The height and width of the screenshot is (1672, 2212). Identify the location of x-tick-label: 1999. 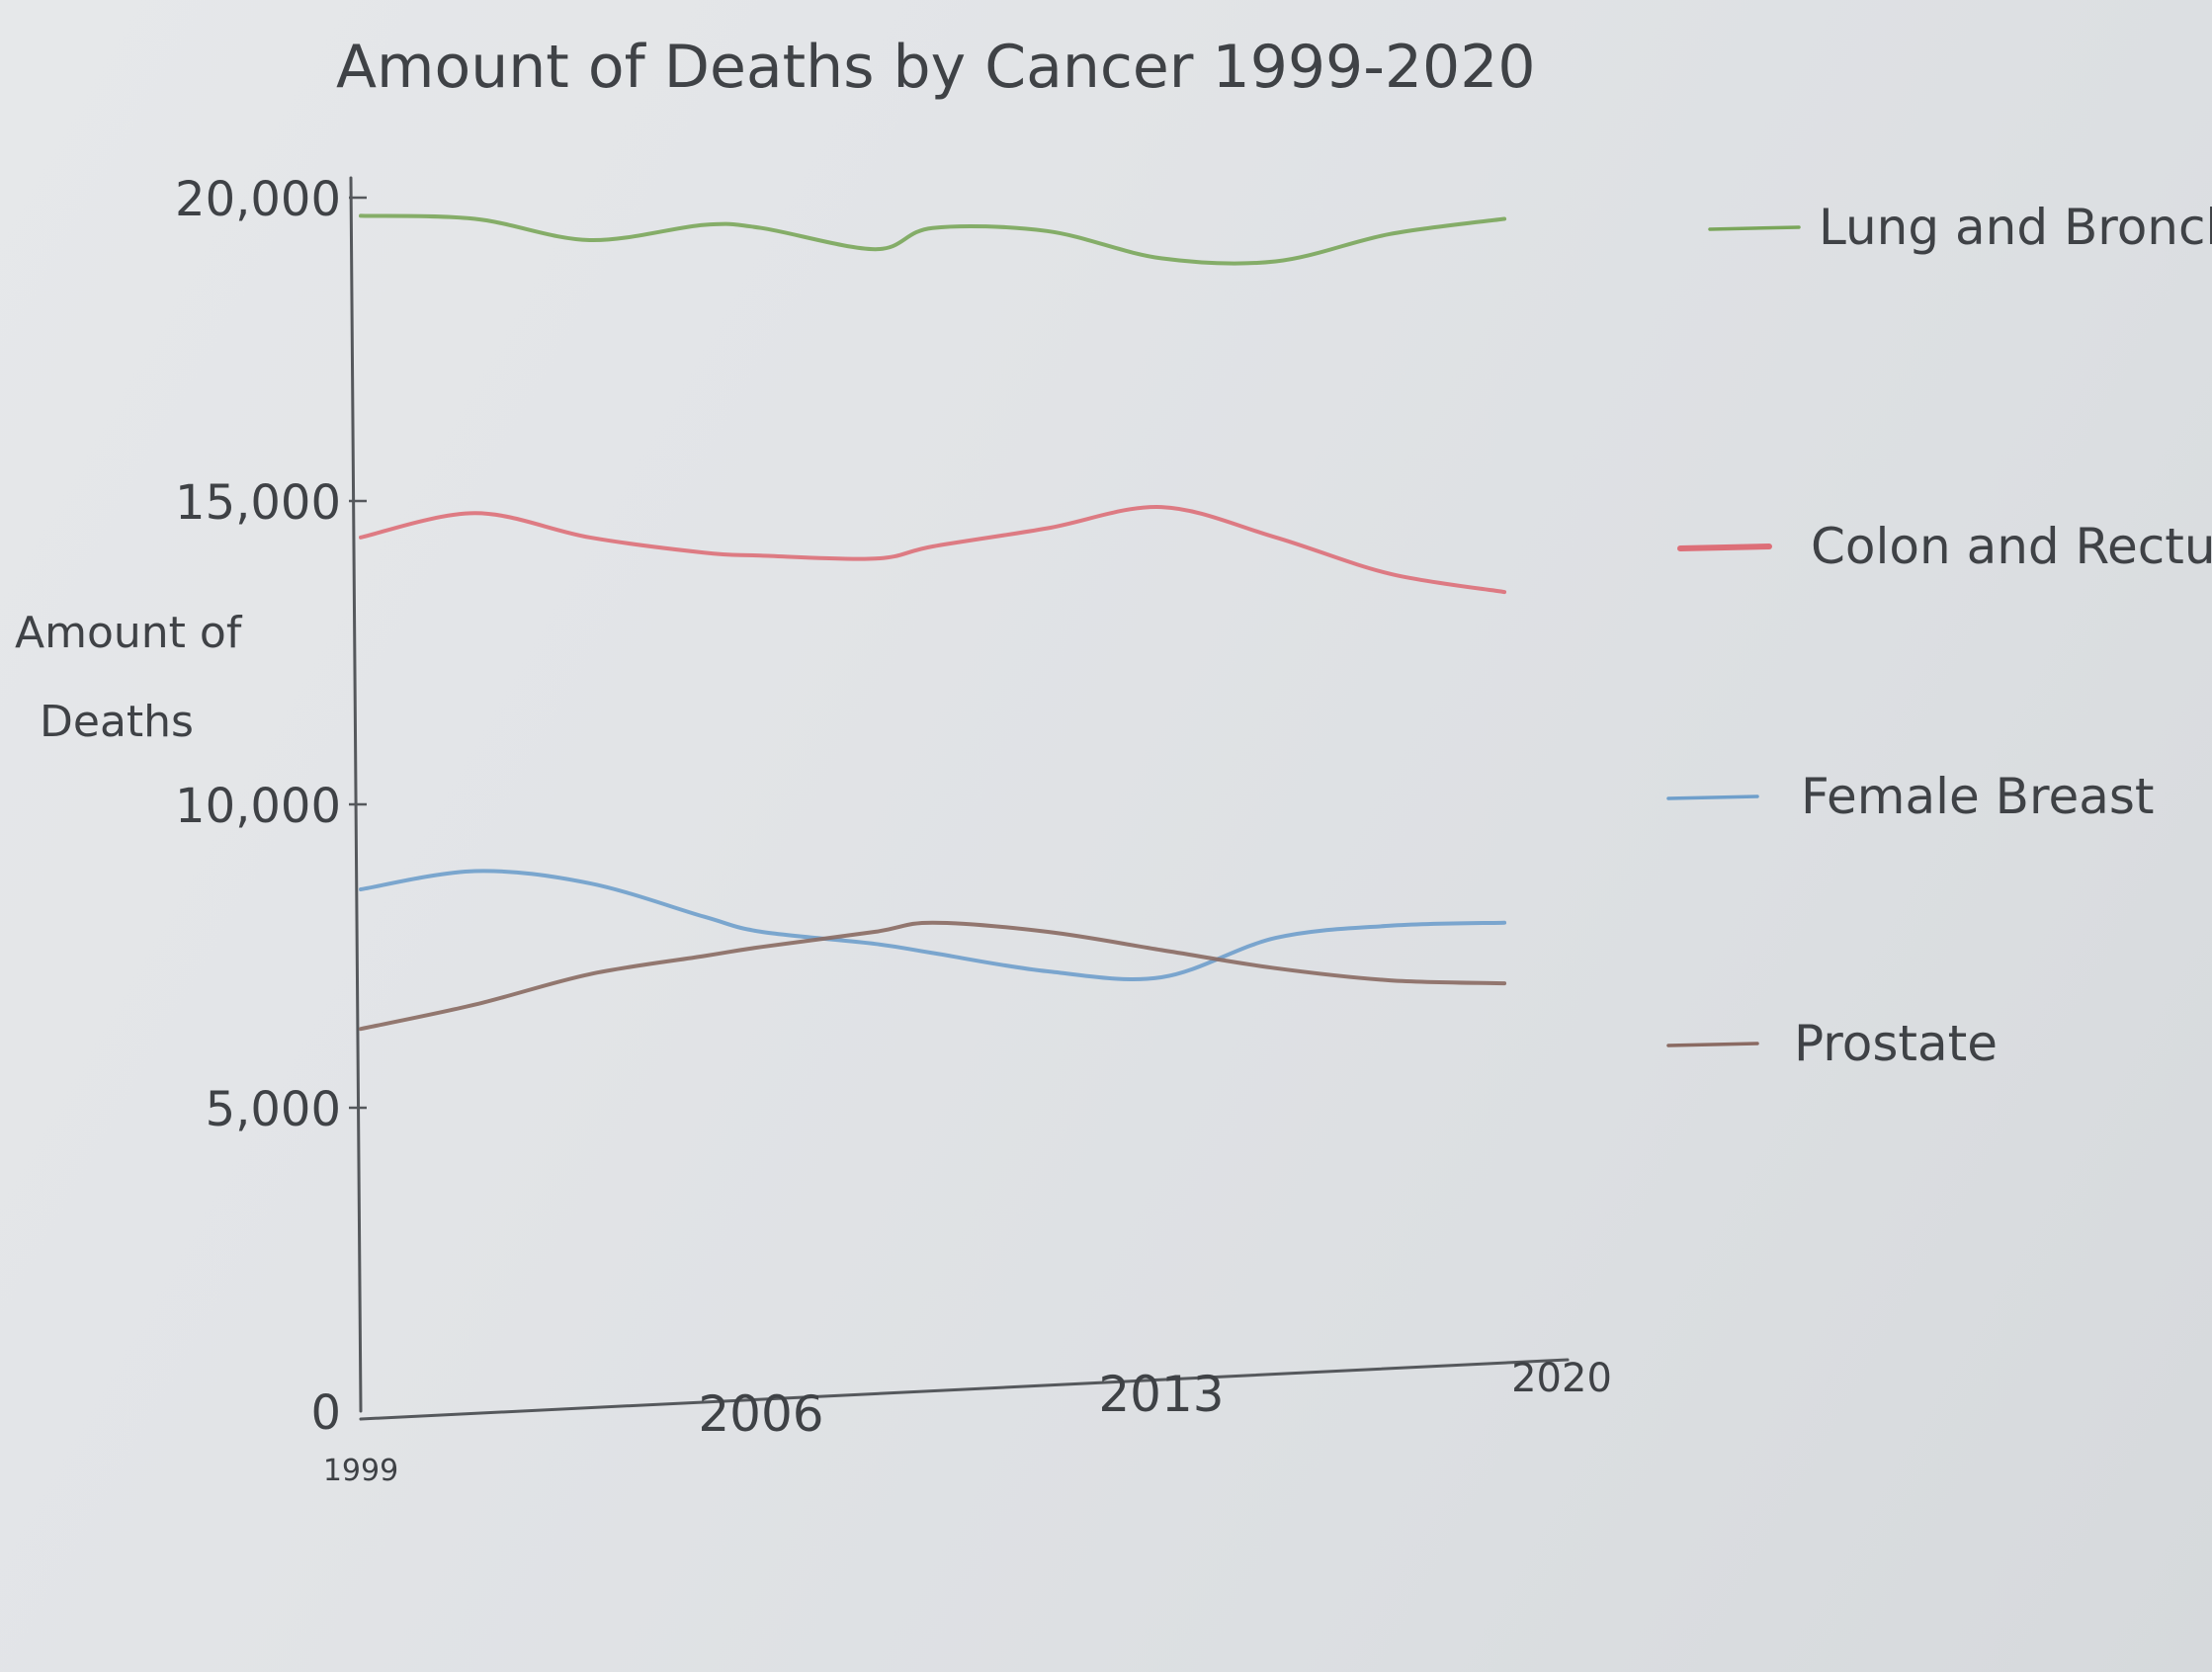
(360, 1471).